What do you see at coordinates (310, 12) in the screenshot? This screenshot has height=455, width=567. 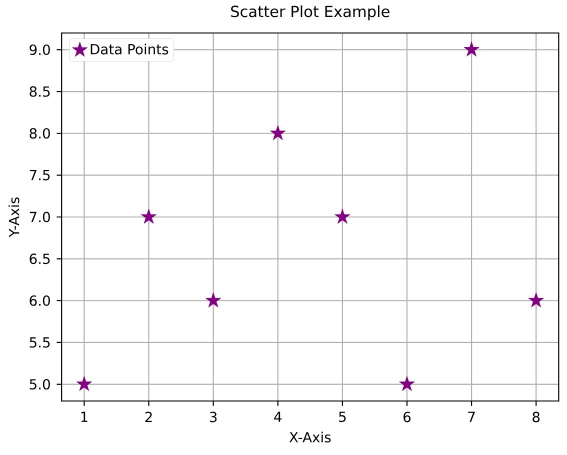 I see `chart-title: Scatter Plot Example` at bounding box center [310, 12].